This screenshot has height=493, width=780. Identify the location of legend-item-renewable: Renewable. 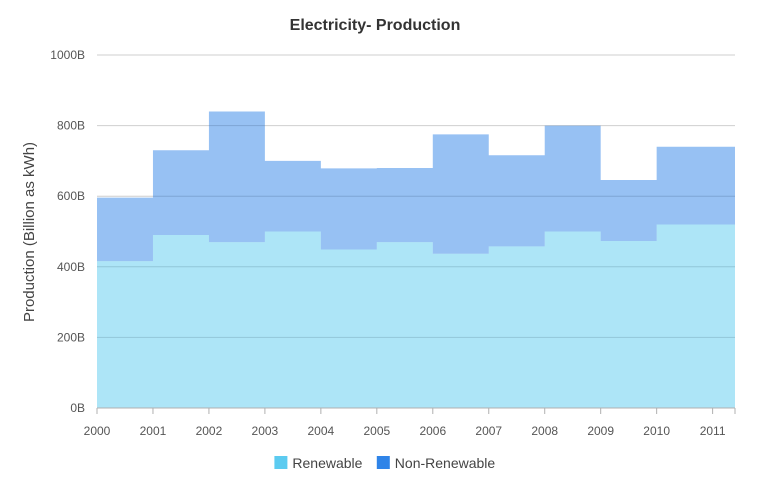
(318, 463).